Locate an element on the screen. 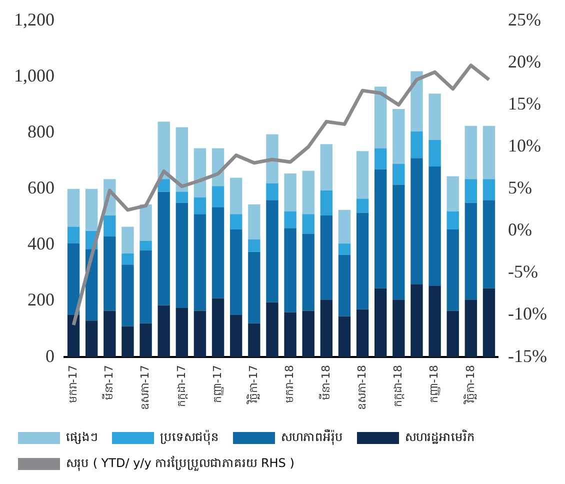  y-tick-label: 1,000 is located at coordinates (34, 76).